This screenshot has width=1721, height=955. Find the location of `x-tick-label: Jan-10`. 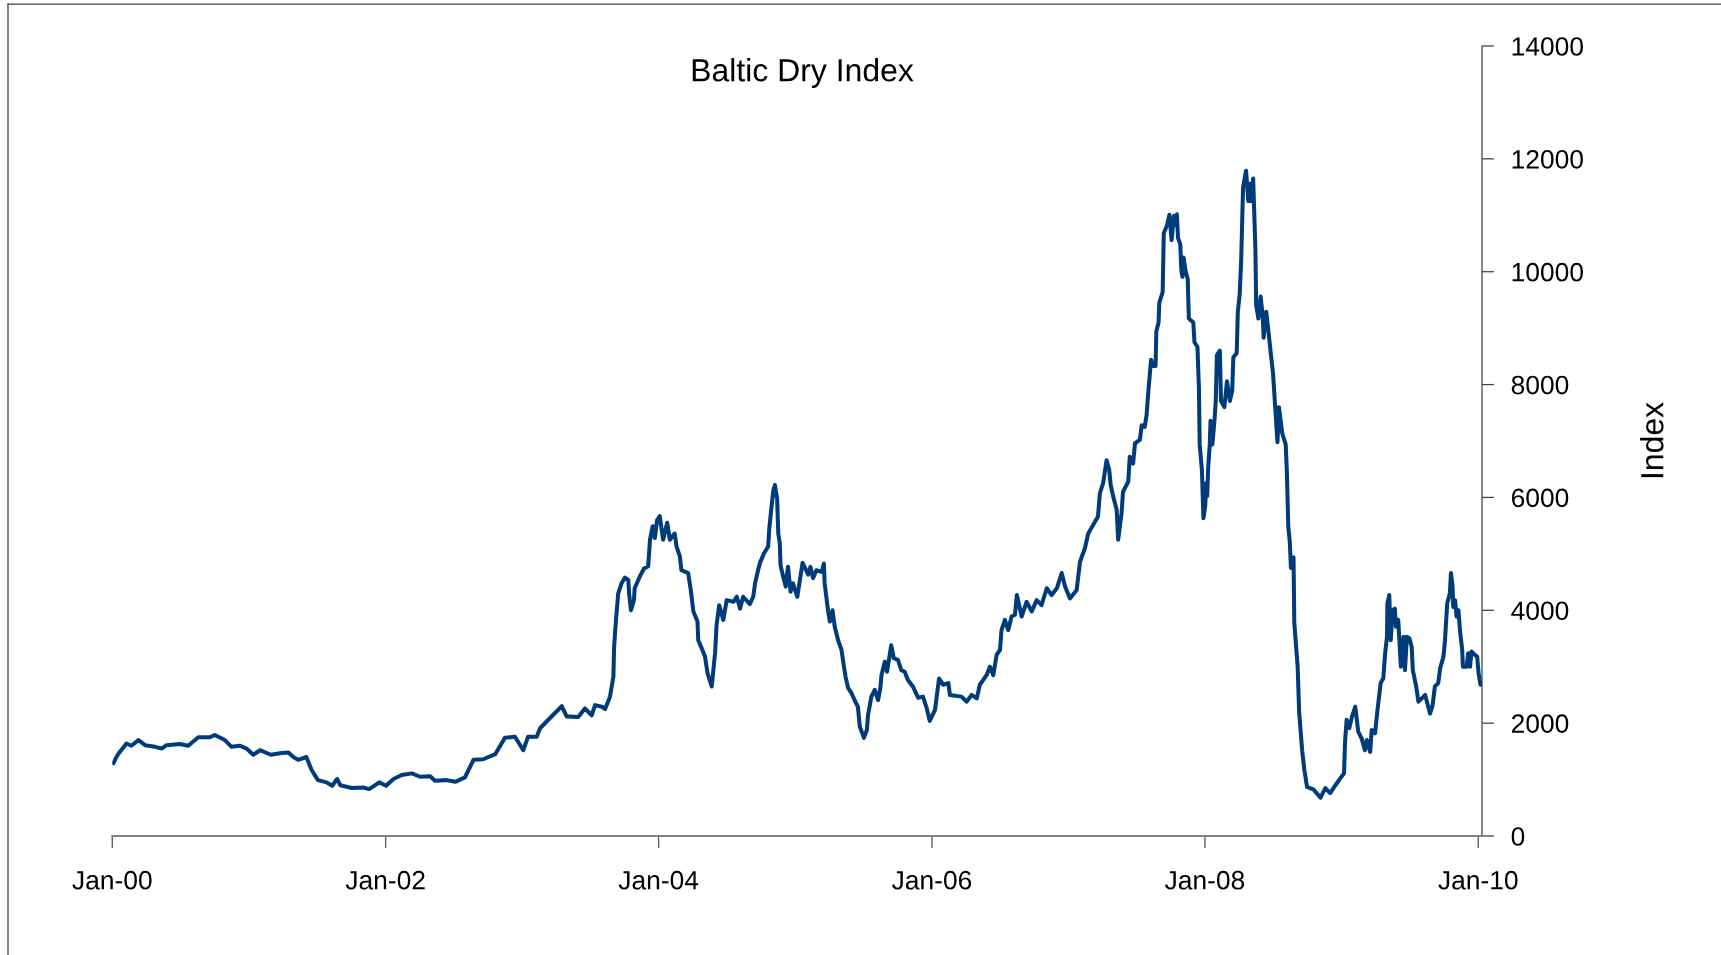

x-tick-label: Jan-10 is located at coordinates (1478, 880).